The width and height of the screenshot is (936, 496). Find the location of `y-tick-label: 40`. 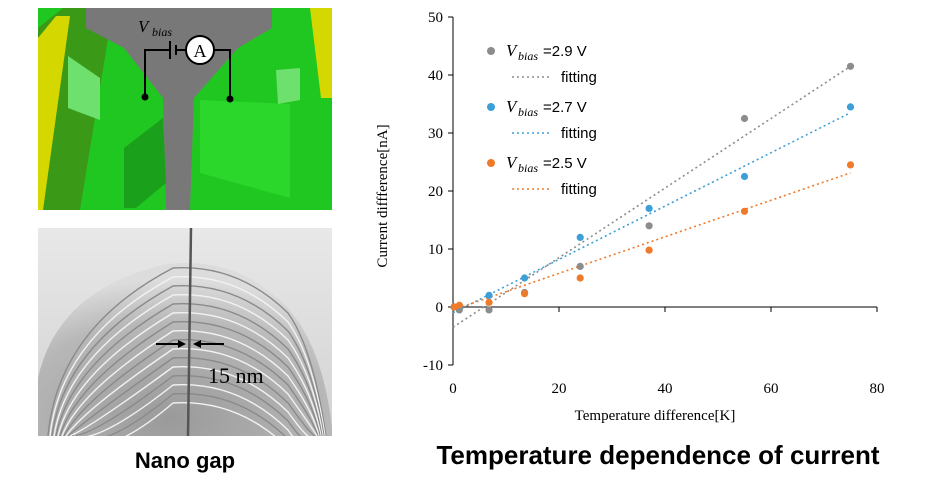

y-tick-label: 40 is located at coordinates (435, 76).